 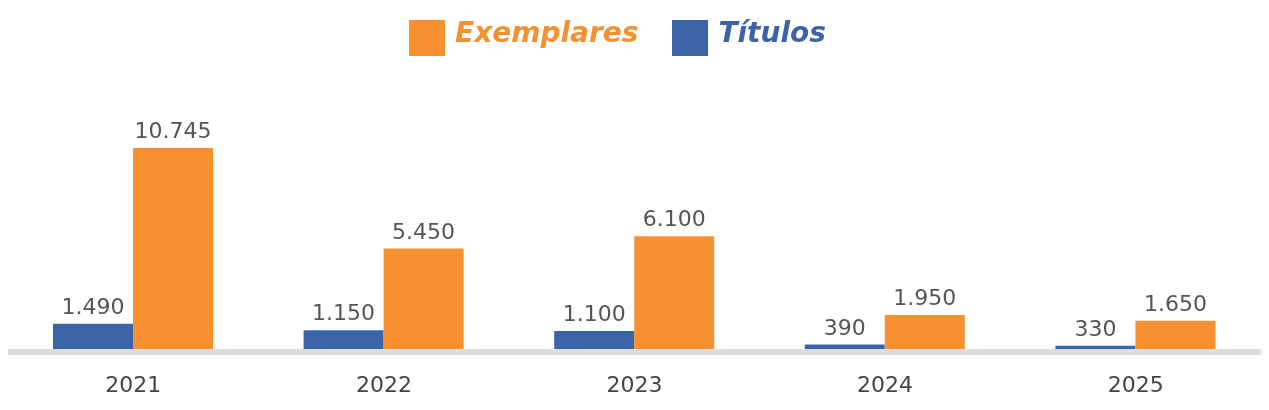 I want to click on x-tick-label: 2023, so click(x=634, y=384).